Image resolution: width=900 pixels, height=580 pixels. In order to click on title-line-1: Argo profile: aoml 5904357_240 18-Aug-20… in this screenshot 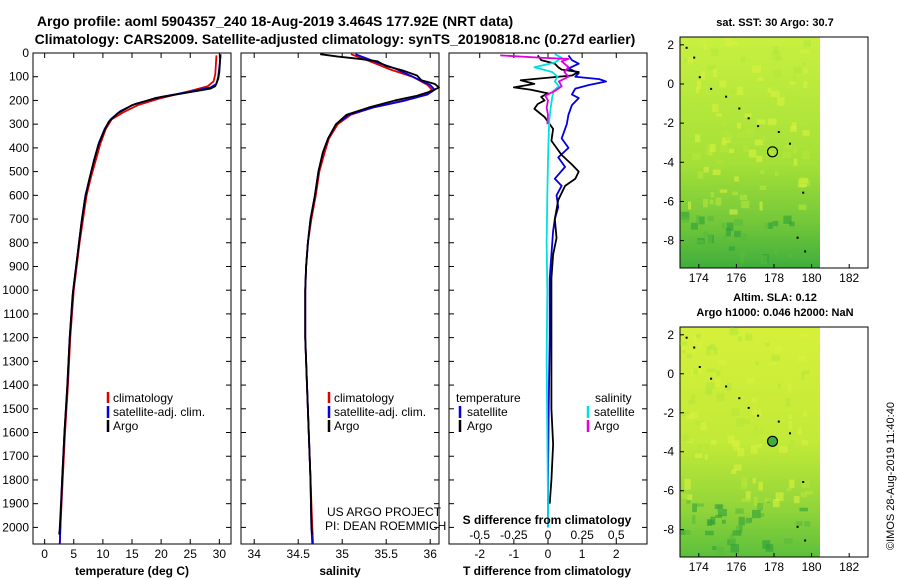, I will do `click(275, 21)`.